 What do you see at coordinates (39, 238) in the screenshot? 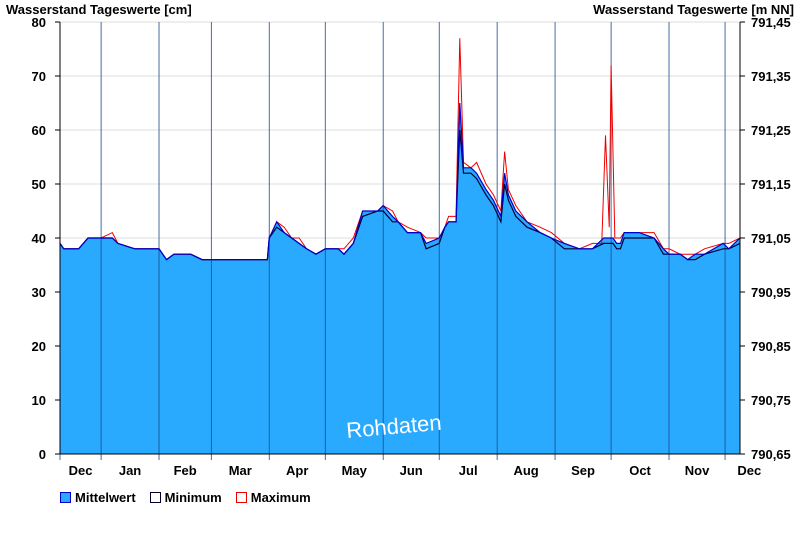
I see `y-tick-label-4: 40` at bounding box center [39, 238].